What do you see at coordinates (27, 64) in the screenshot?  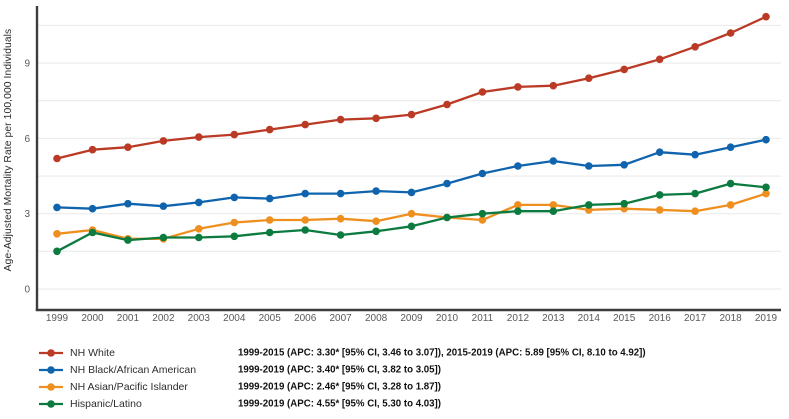 I see `y-tick-label: 9` at bounding box center [27, 64].